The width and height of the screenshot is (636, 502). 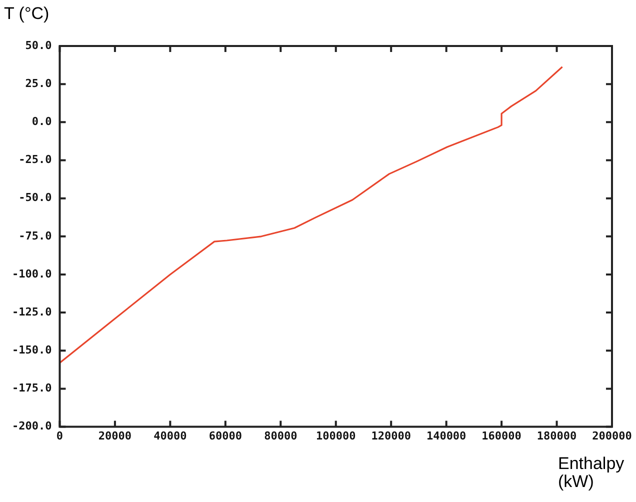 I want to click on y-tick-label: -50.0, so click(x=35, y=197).